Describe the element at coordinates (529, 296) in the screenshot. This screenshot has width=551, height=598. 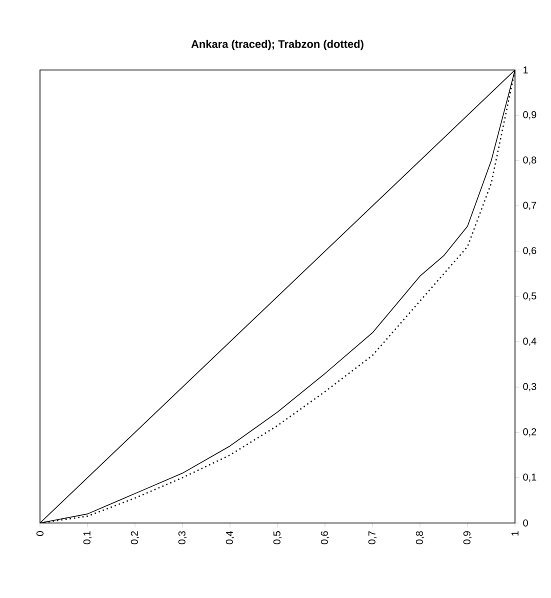
I see `y-tick-label: 0,5` at that location.